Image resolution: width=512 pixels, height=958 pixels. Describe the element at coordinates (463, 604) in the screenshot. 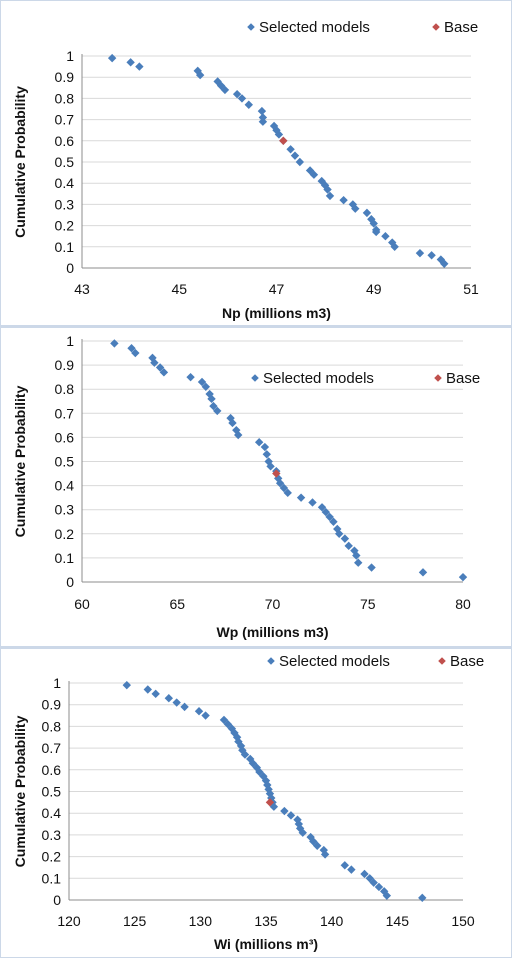

I see `x-tick-label: 80` at that location.